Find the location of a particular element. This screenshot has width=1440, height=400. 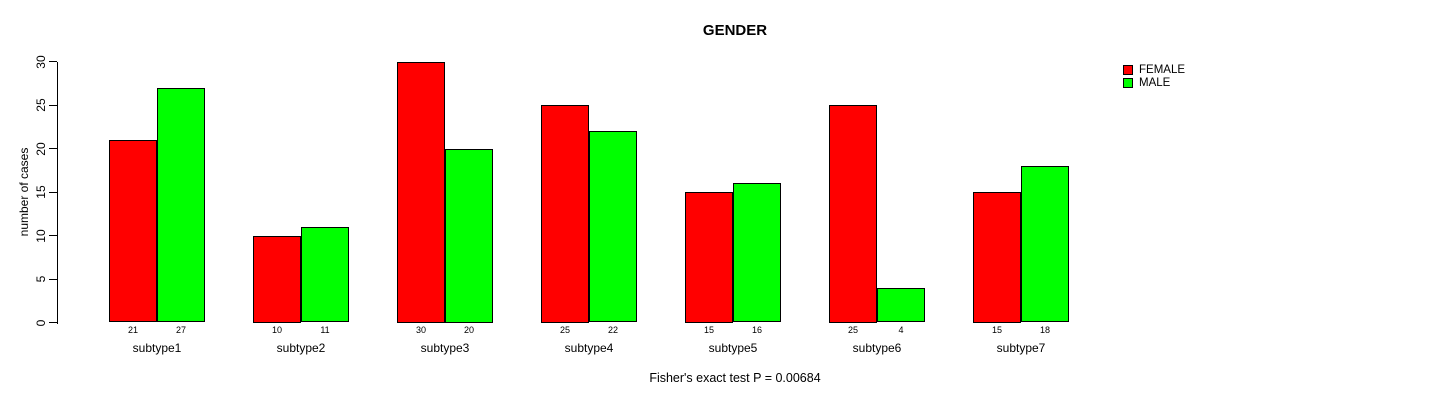

category-label-subtype2: subtype2 is located at coordinates (301, 348).